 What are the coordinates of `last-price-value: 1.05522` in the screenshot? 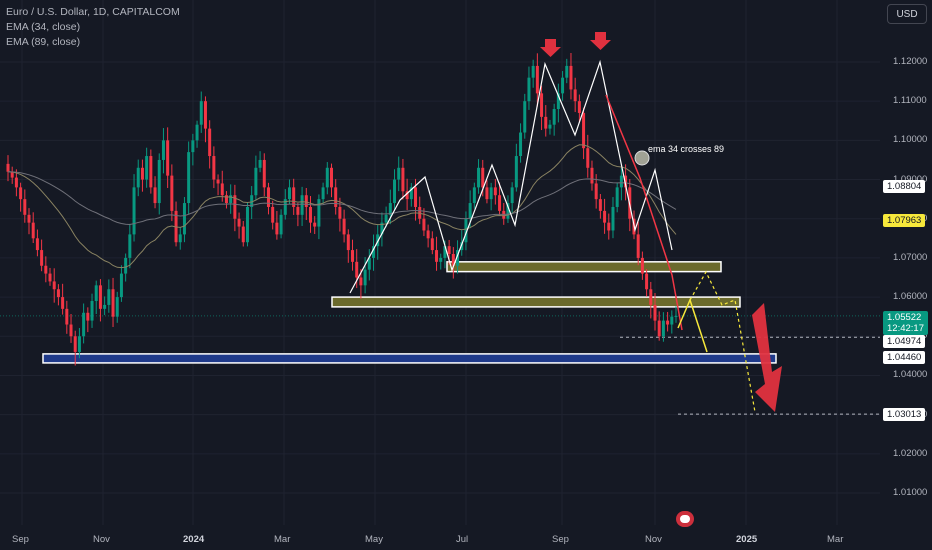 It's located at (905, 317).